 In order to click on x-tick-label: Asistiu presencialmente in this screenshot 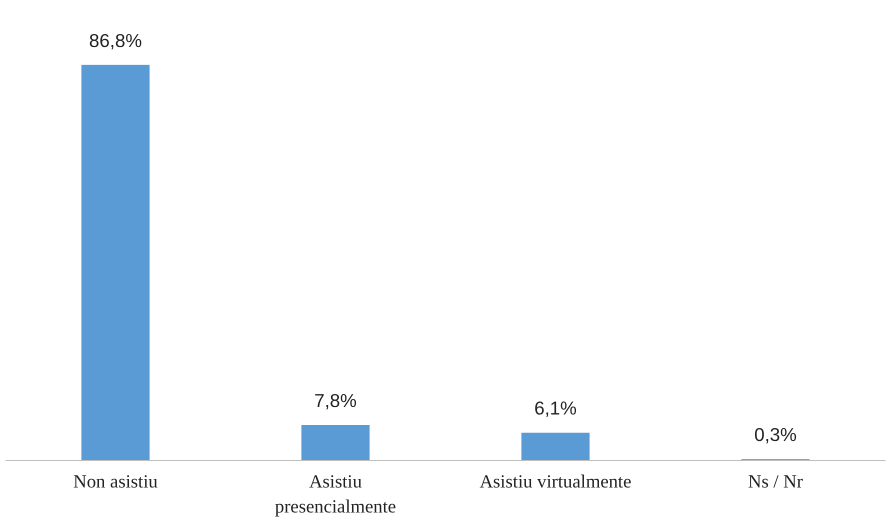, I will do `click(335, 495)`.